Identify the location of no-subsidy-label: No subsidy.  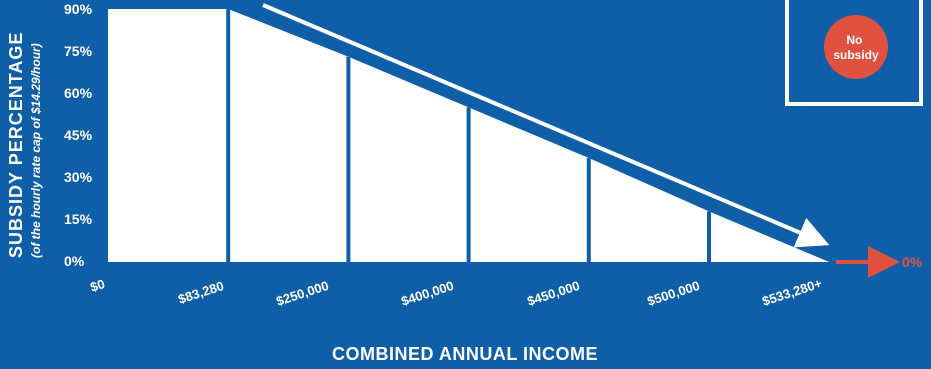
(856, 47).